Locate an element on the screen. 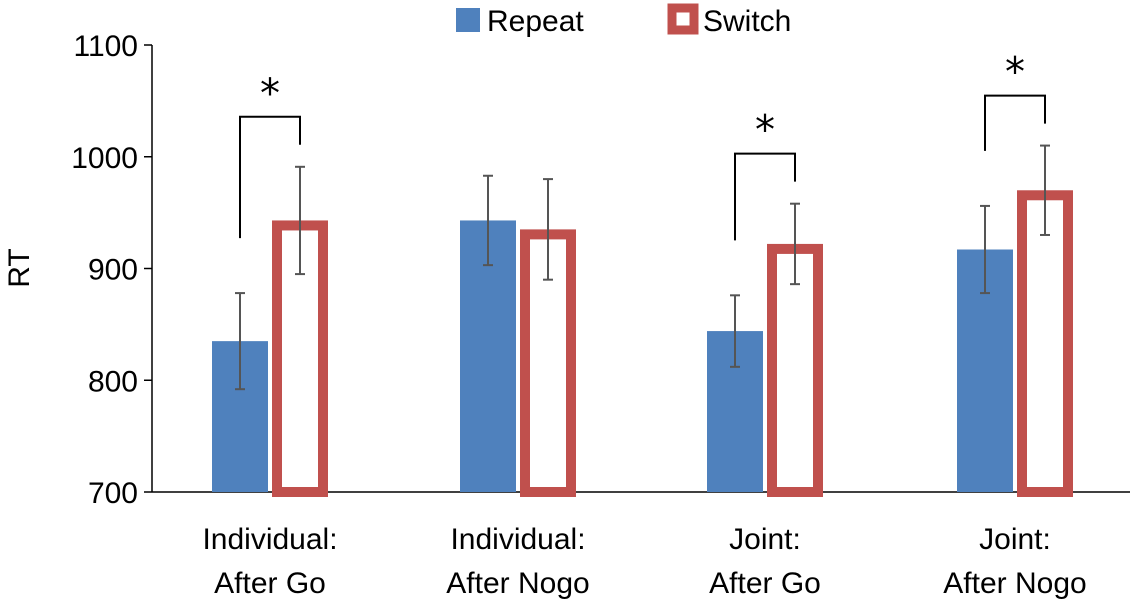  y-tick-label: 900 is located at coordinates (113, 270).